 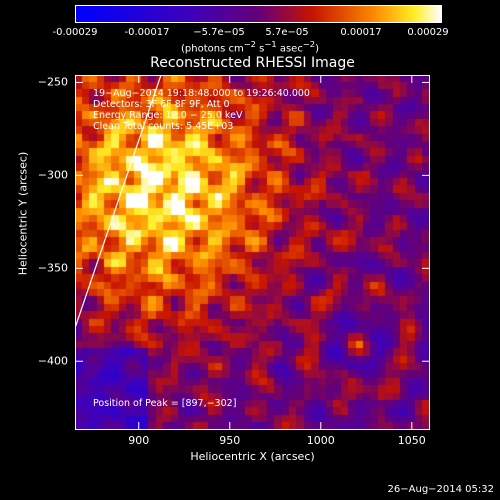 What do you see at coordinates (161, 104) in the screenshot?
I see `detectors-label: Detectors: 3F 6F 8F 9F, Att 0` at bounding box center [161, 104].